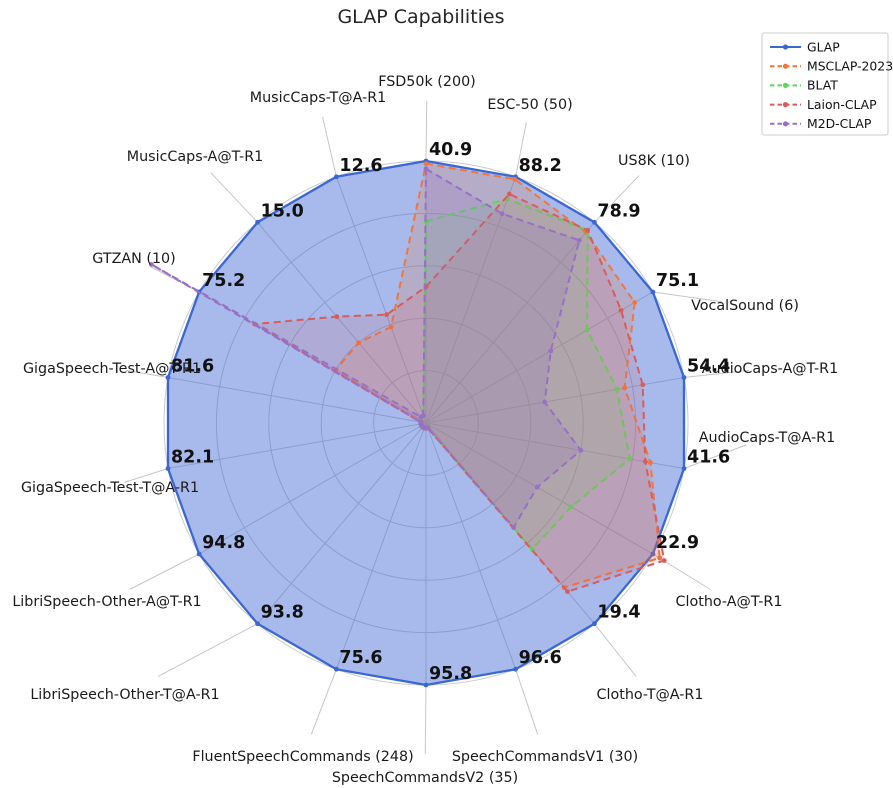 This screenshot has width=893, height=788. What do you see at coordinates (805, 46) in the screenshot?
I see `legend-item-glap: GLAP` at bounding box center [805, 46].